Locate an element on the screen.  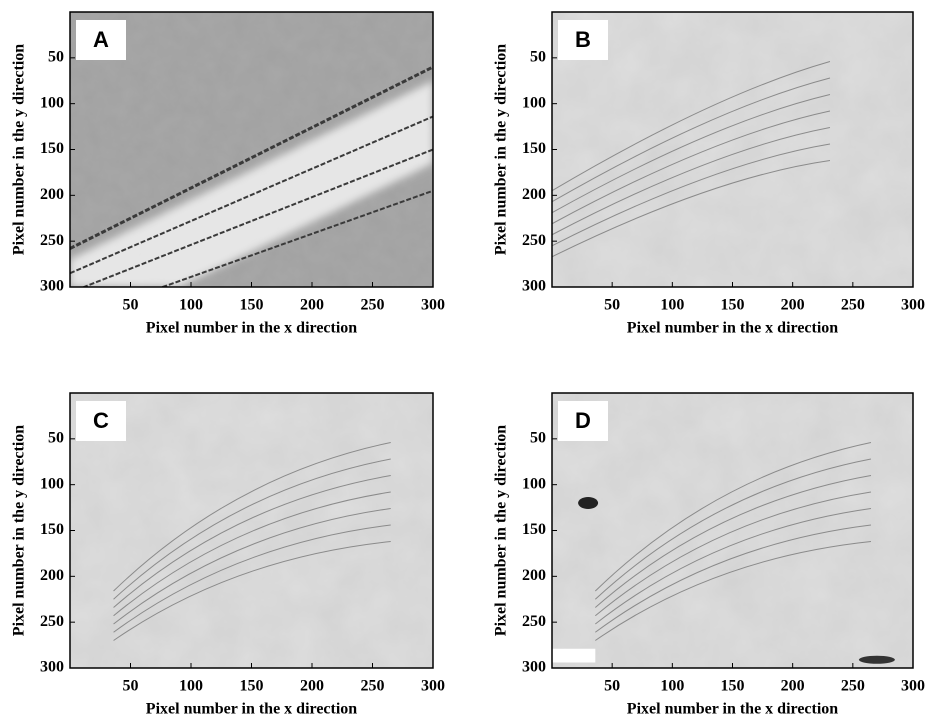
panel-letter: A is located at coordinates (101, 39).